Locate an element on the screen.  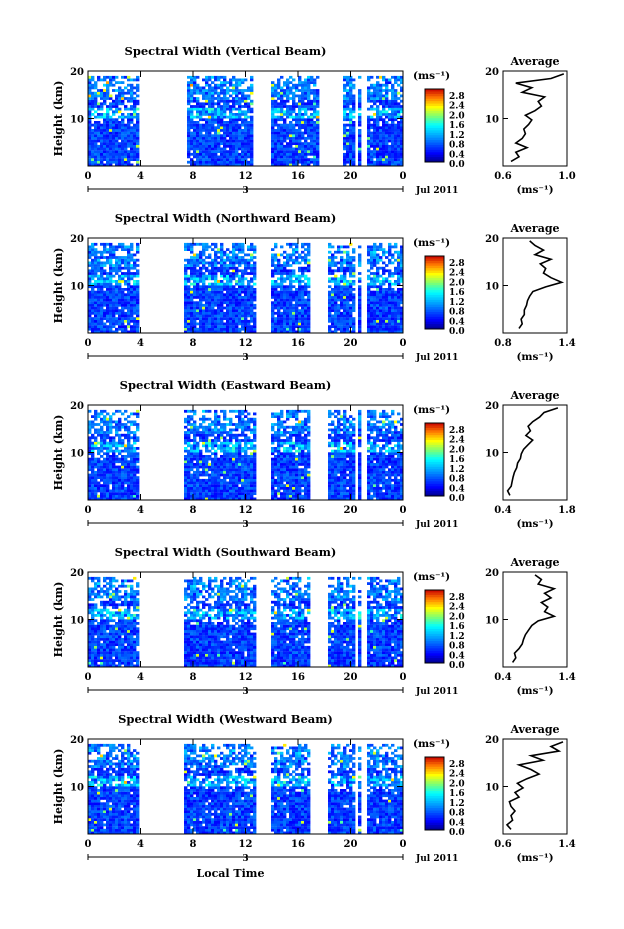
profile-x-tick-label: 0.6 is located at coordinates (502, 176).